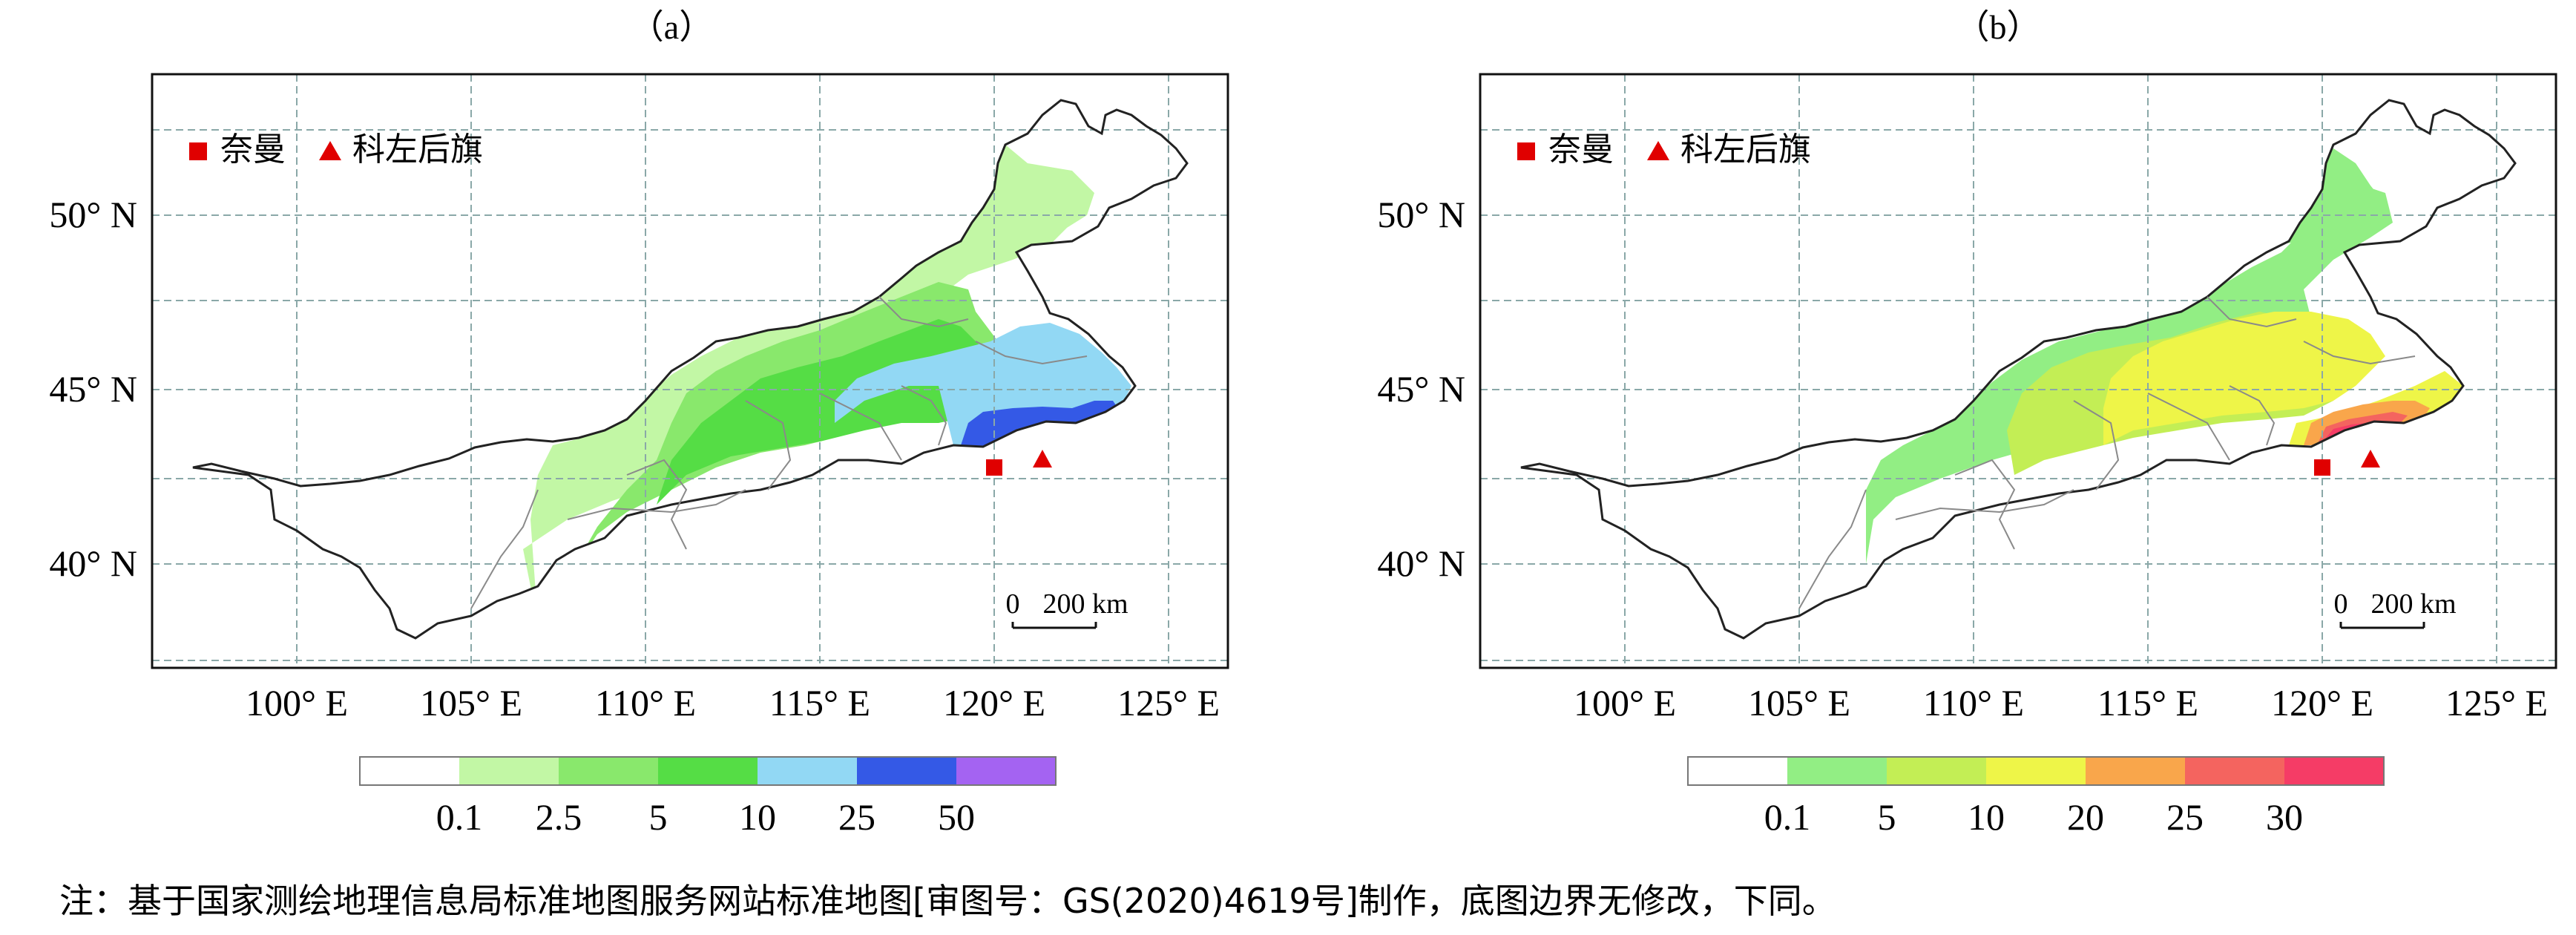 The width and height of the screenshot is (2576, 935). What do you see at coordinates (1998, 27) in the screenshot?
I see `panel-label-b: （b）` at bounding box center [1998, 27].